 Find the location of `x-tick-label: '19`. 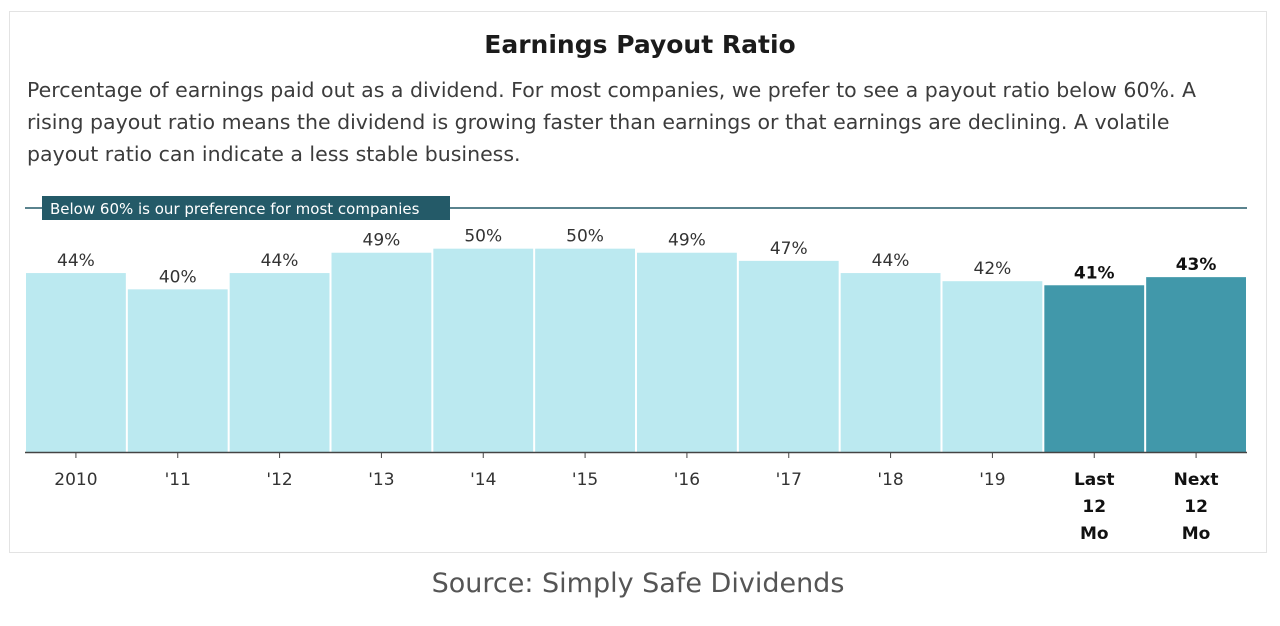

x-tick-label: '19 is located at coordinates (992, 480).